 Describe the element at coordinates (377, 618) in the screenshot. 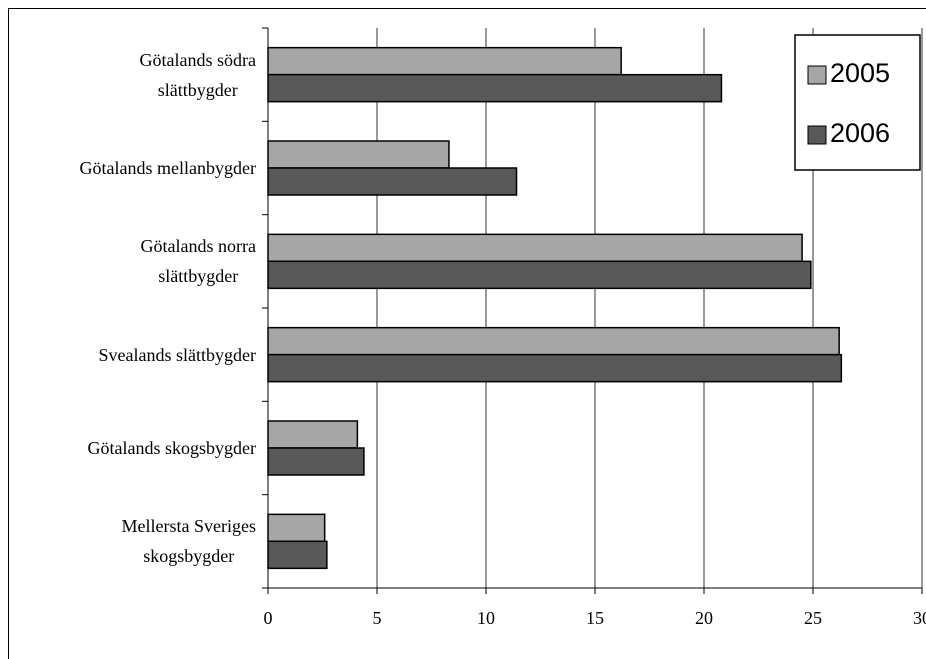

I see `x-tick-label: 5` at that location.